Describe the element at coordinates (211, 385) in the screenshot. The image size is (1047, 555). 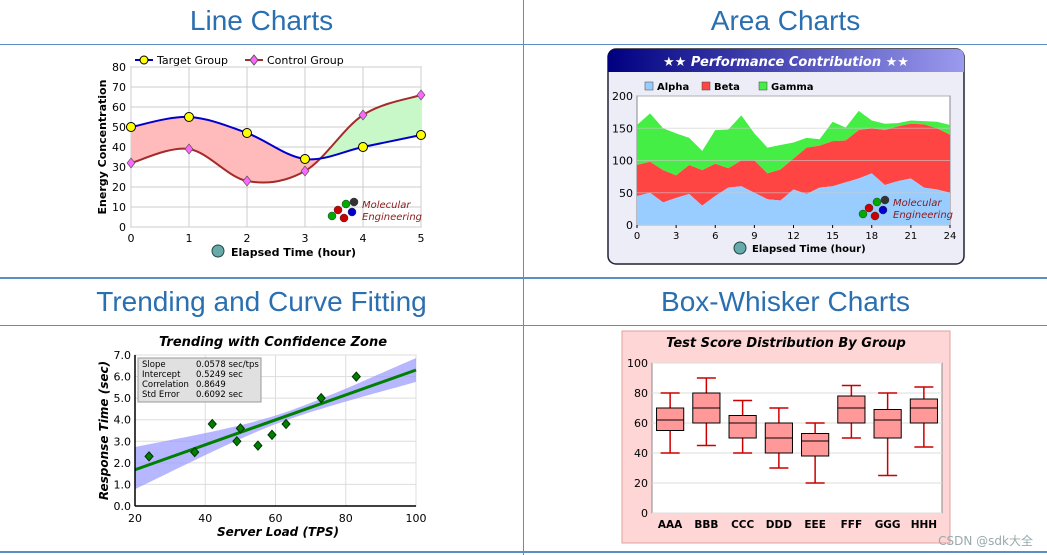
I see `stats-value: 0.8649` at that location.